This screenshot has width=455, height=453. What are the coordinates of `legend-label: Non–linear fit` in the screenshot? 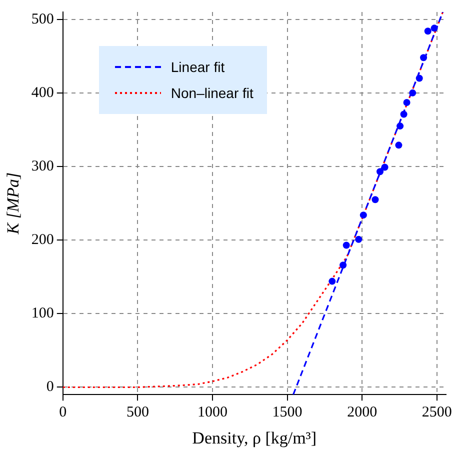 It's located at (212, 93).